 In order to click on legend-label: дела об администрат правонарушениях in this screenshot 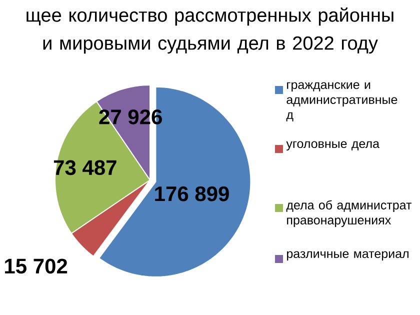, I will do `click(349, 213)`.